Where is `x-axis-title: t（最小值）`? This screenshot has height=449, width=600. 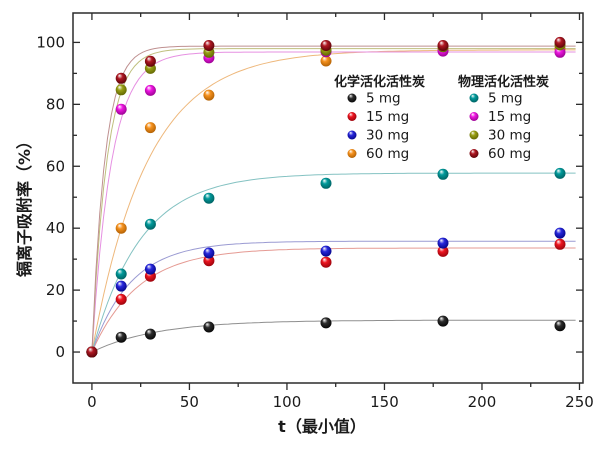
x-axis-title: t（最小值） is located at coordinates (322, 426).